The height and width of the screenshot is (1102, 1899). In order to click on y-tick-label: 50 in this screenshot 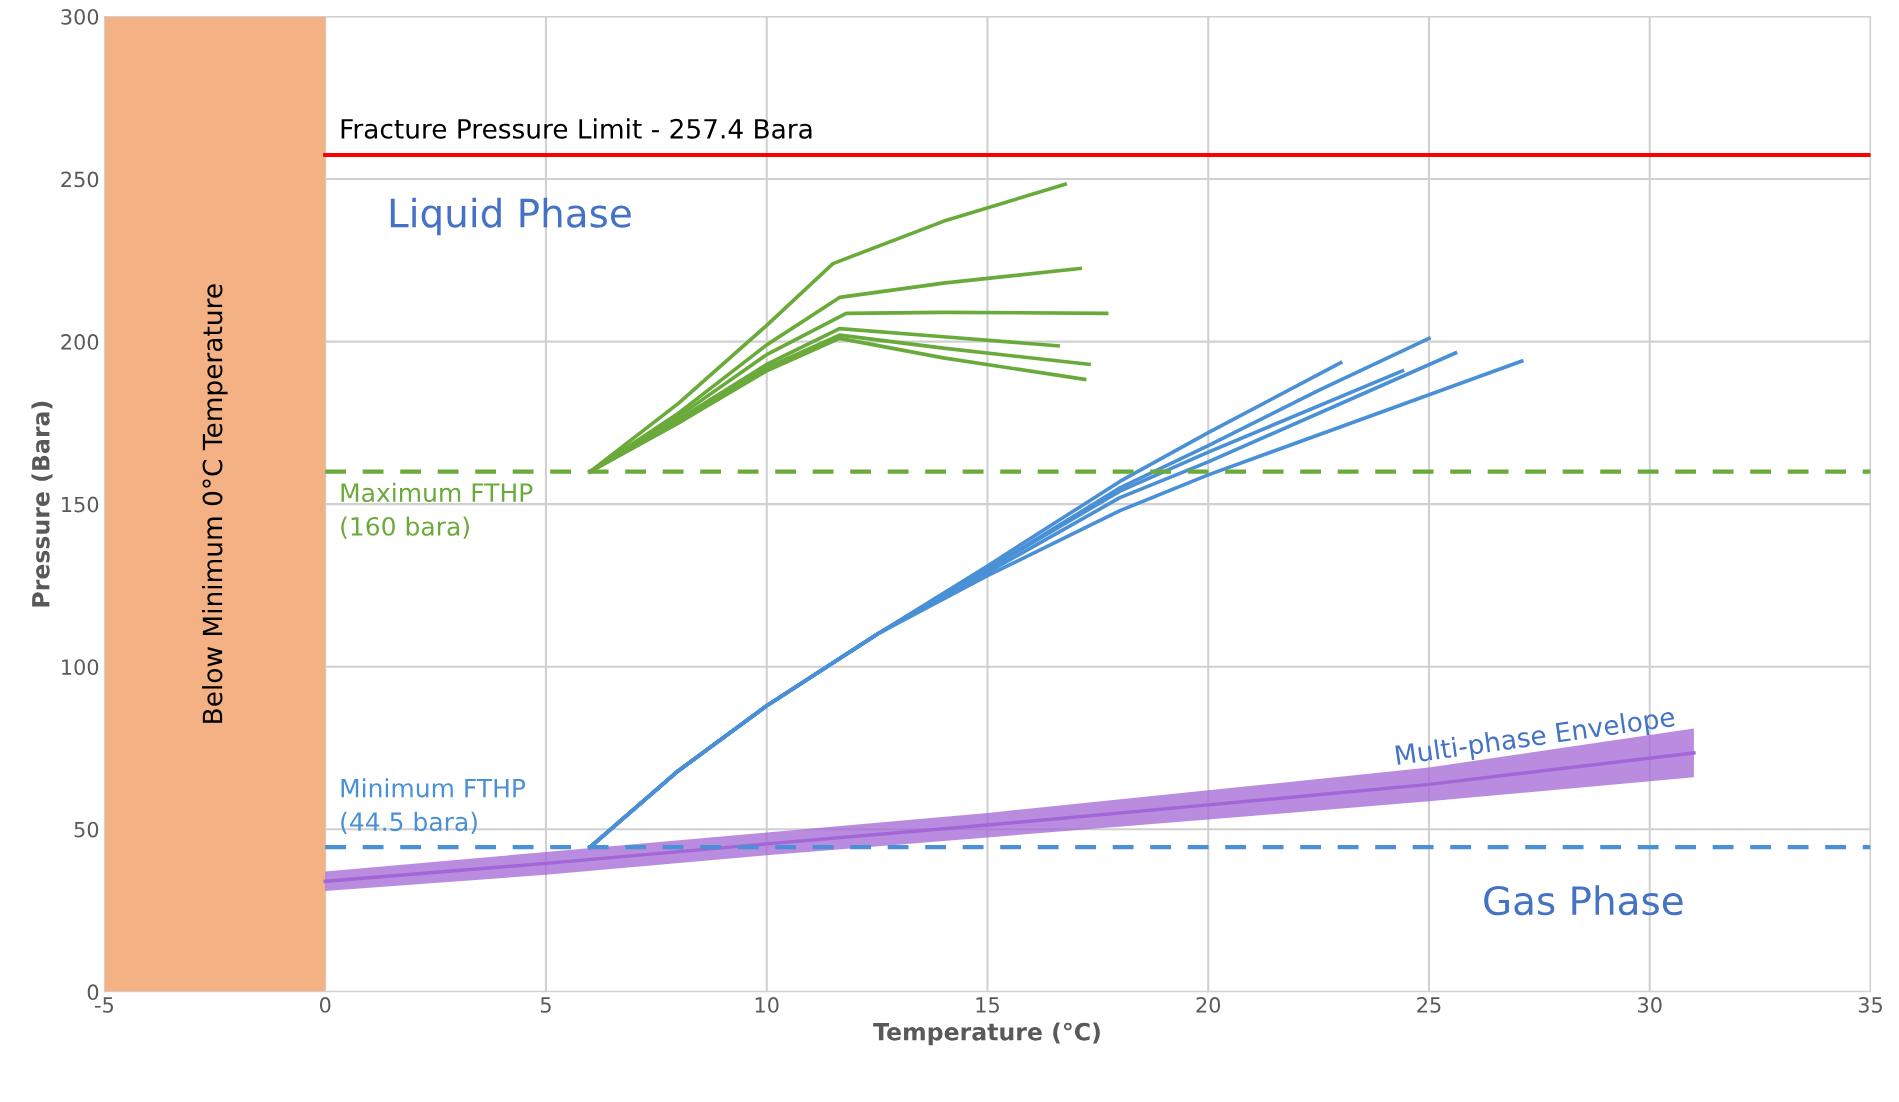, I will do `click(86, 829)`.